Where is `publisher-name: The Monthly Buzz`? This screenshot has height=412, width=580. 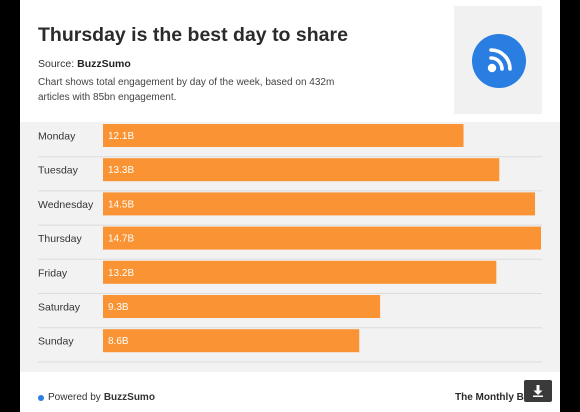
publisher-name: The Monthly Buzz is located at coordinates (497, 397).